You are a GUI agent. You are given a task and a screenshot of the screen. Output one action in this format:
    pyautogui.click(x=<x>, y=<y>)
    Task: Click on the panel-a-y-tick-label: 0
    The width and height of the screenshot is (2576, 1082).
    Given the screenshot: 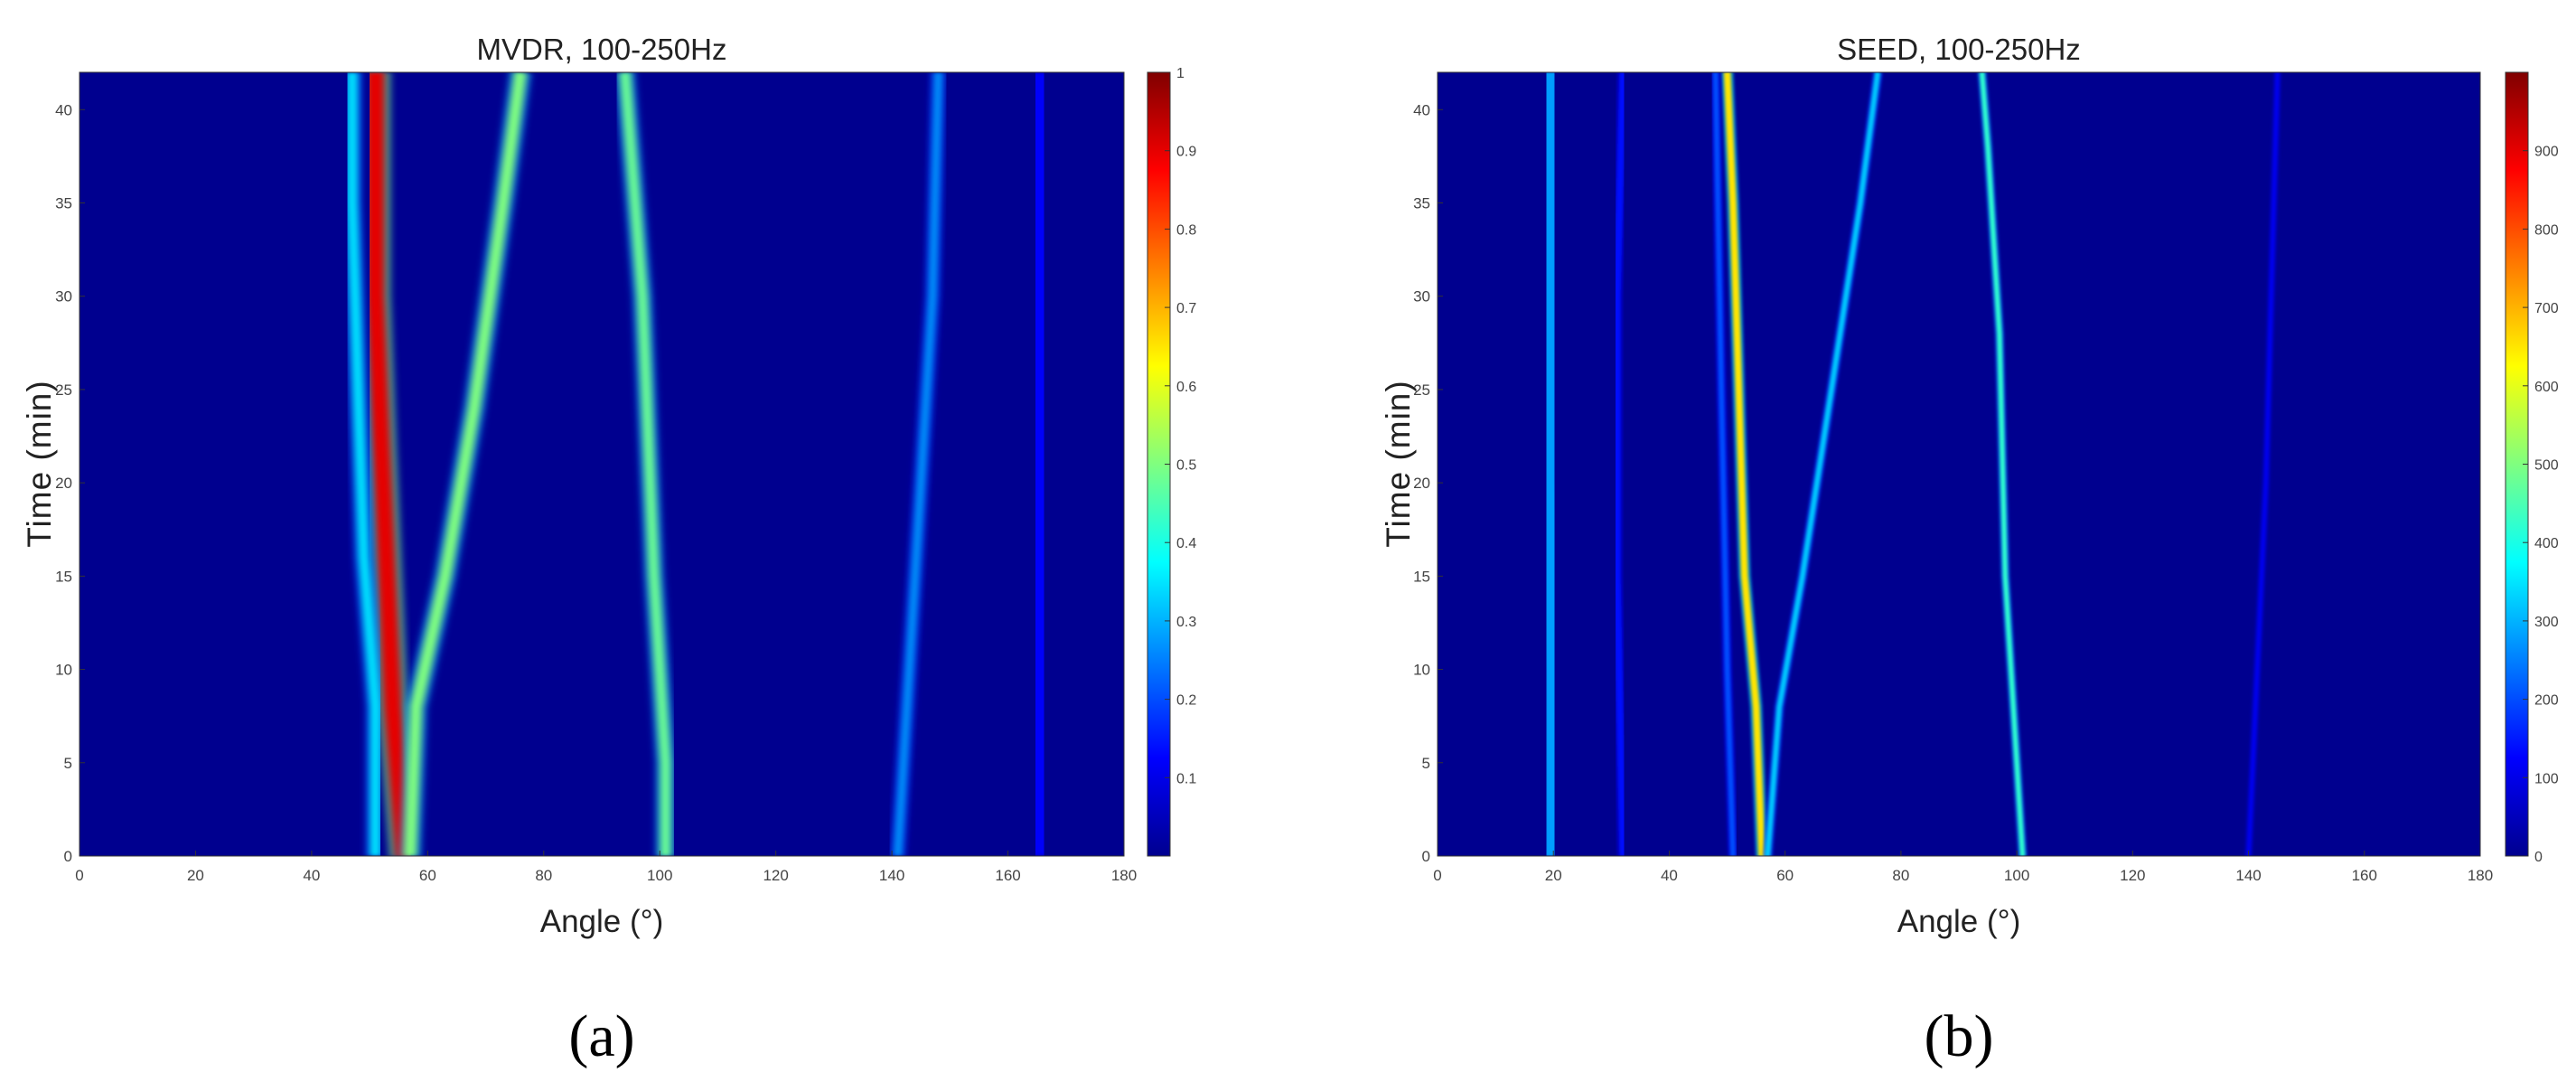 What is the action you would take?
    pyautogui.click(x=68, y=856)
    